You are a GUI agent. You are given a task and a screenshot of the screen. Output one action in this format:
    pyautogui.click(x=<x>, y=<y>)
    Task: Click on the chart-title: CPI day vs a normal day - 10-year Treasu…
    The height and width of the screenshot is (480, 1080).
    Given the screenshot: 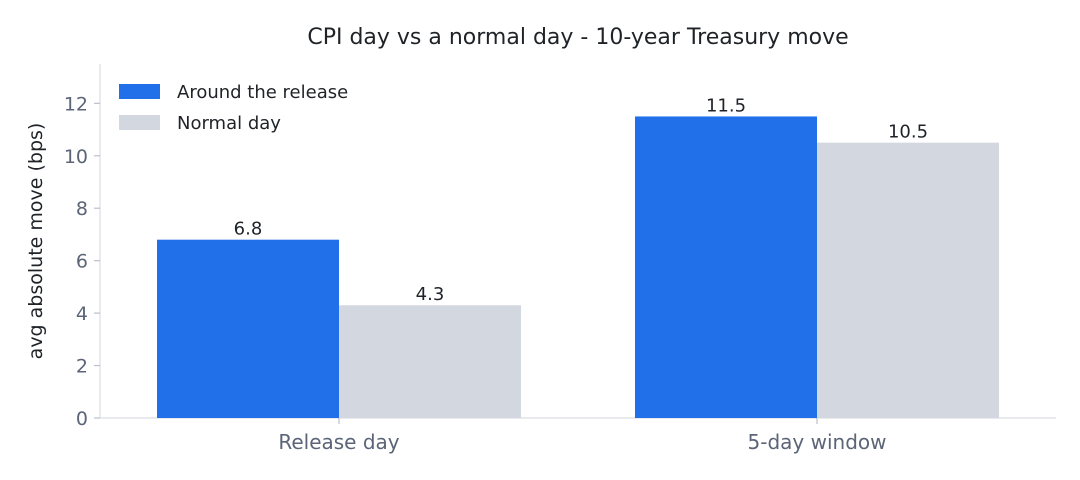 What is the action you would take?
    pyautogui.click(x=577, y=37)
    